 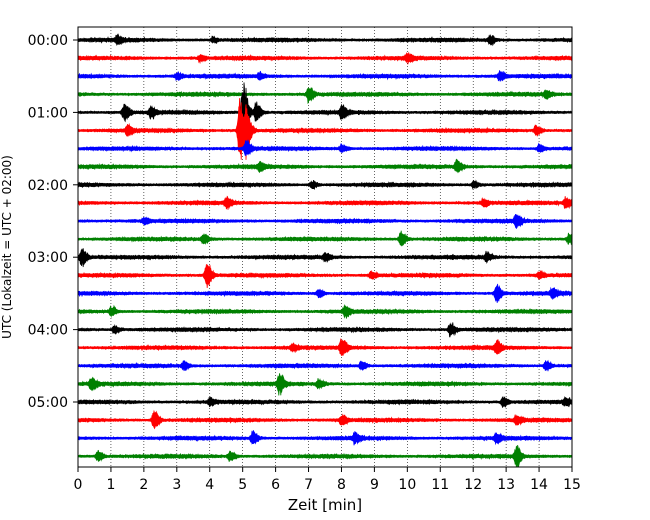 I want to click on x-tick-label-15: 15, so click(x=572, y=485).